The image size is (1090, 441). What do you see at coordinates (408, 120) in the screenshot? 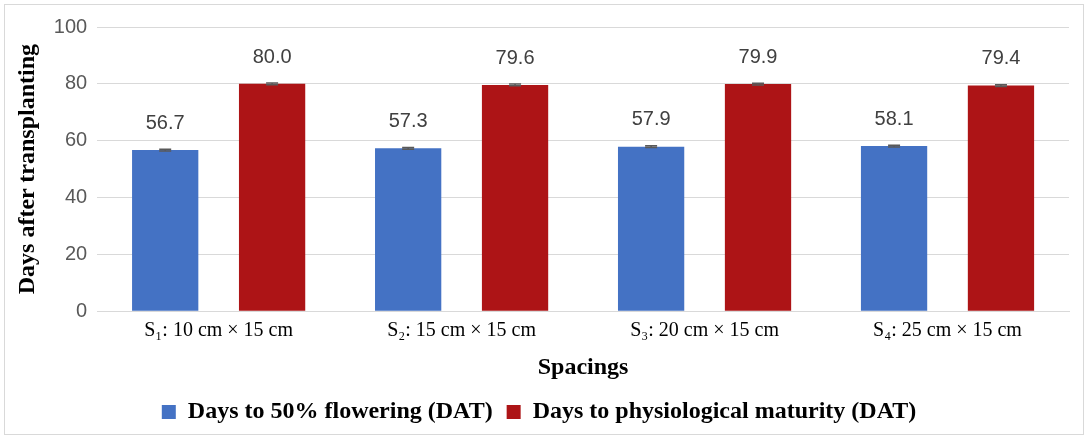
I see `text: 57.3` at bounding box center [408, 120].